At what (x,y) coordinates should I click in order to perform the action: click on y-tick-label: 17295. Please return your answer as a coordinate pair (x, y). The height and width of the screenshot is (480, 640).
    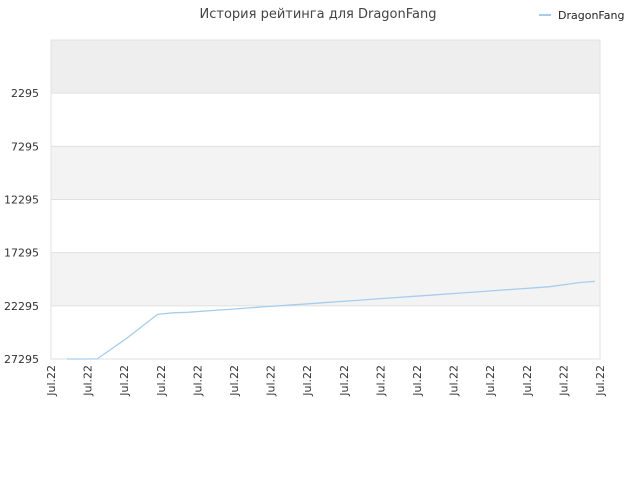
    Looking at the image, I should click on (21, 253).